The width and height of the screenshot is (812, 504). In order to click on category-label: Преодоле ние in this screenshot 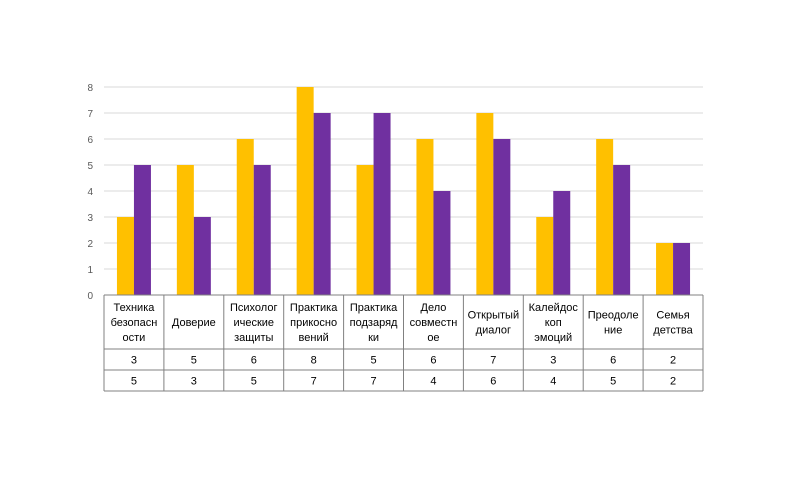, I will do `click(613, 323)`.